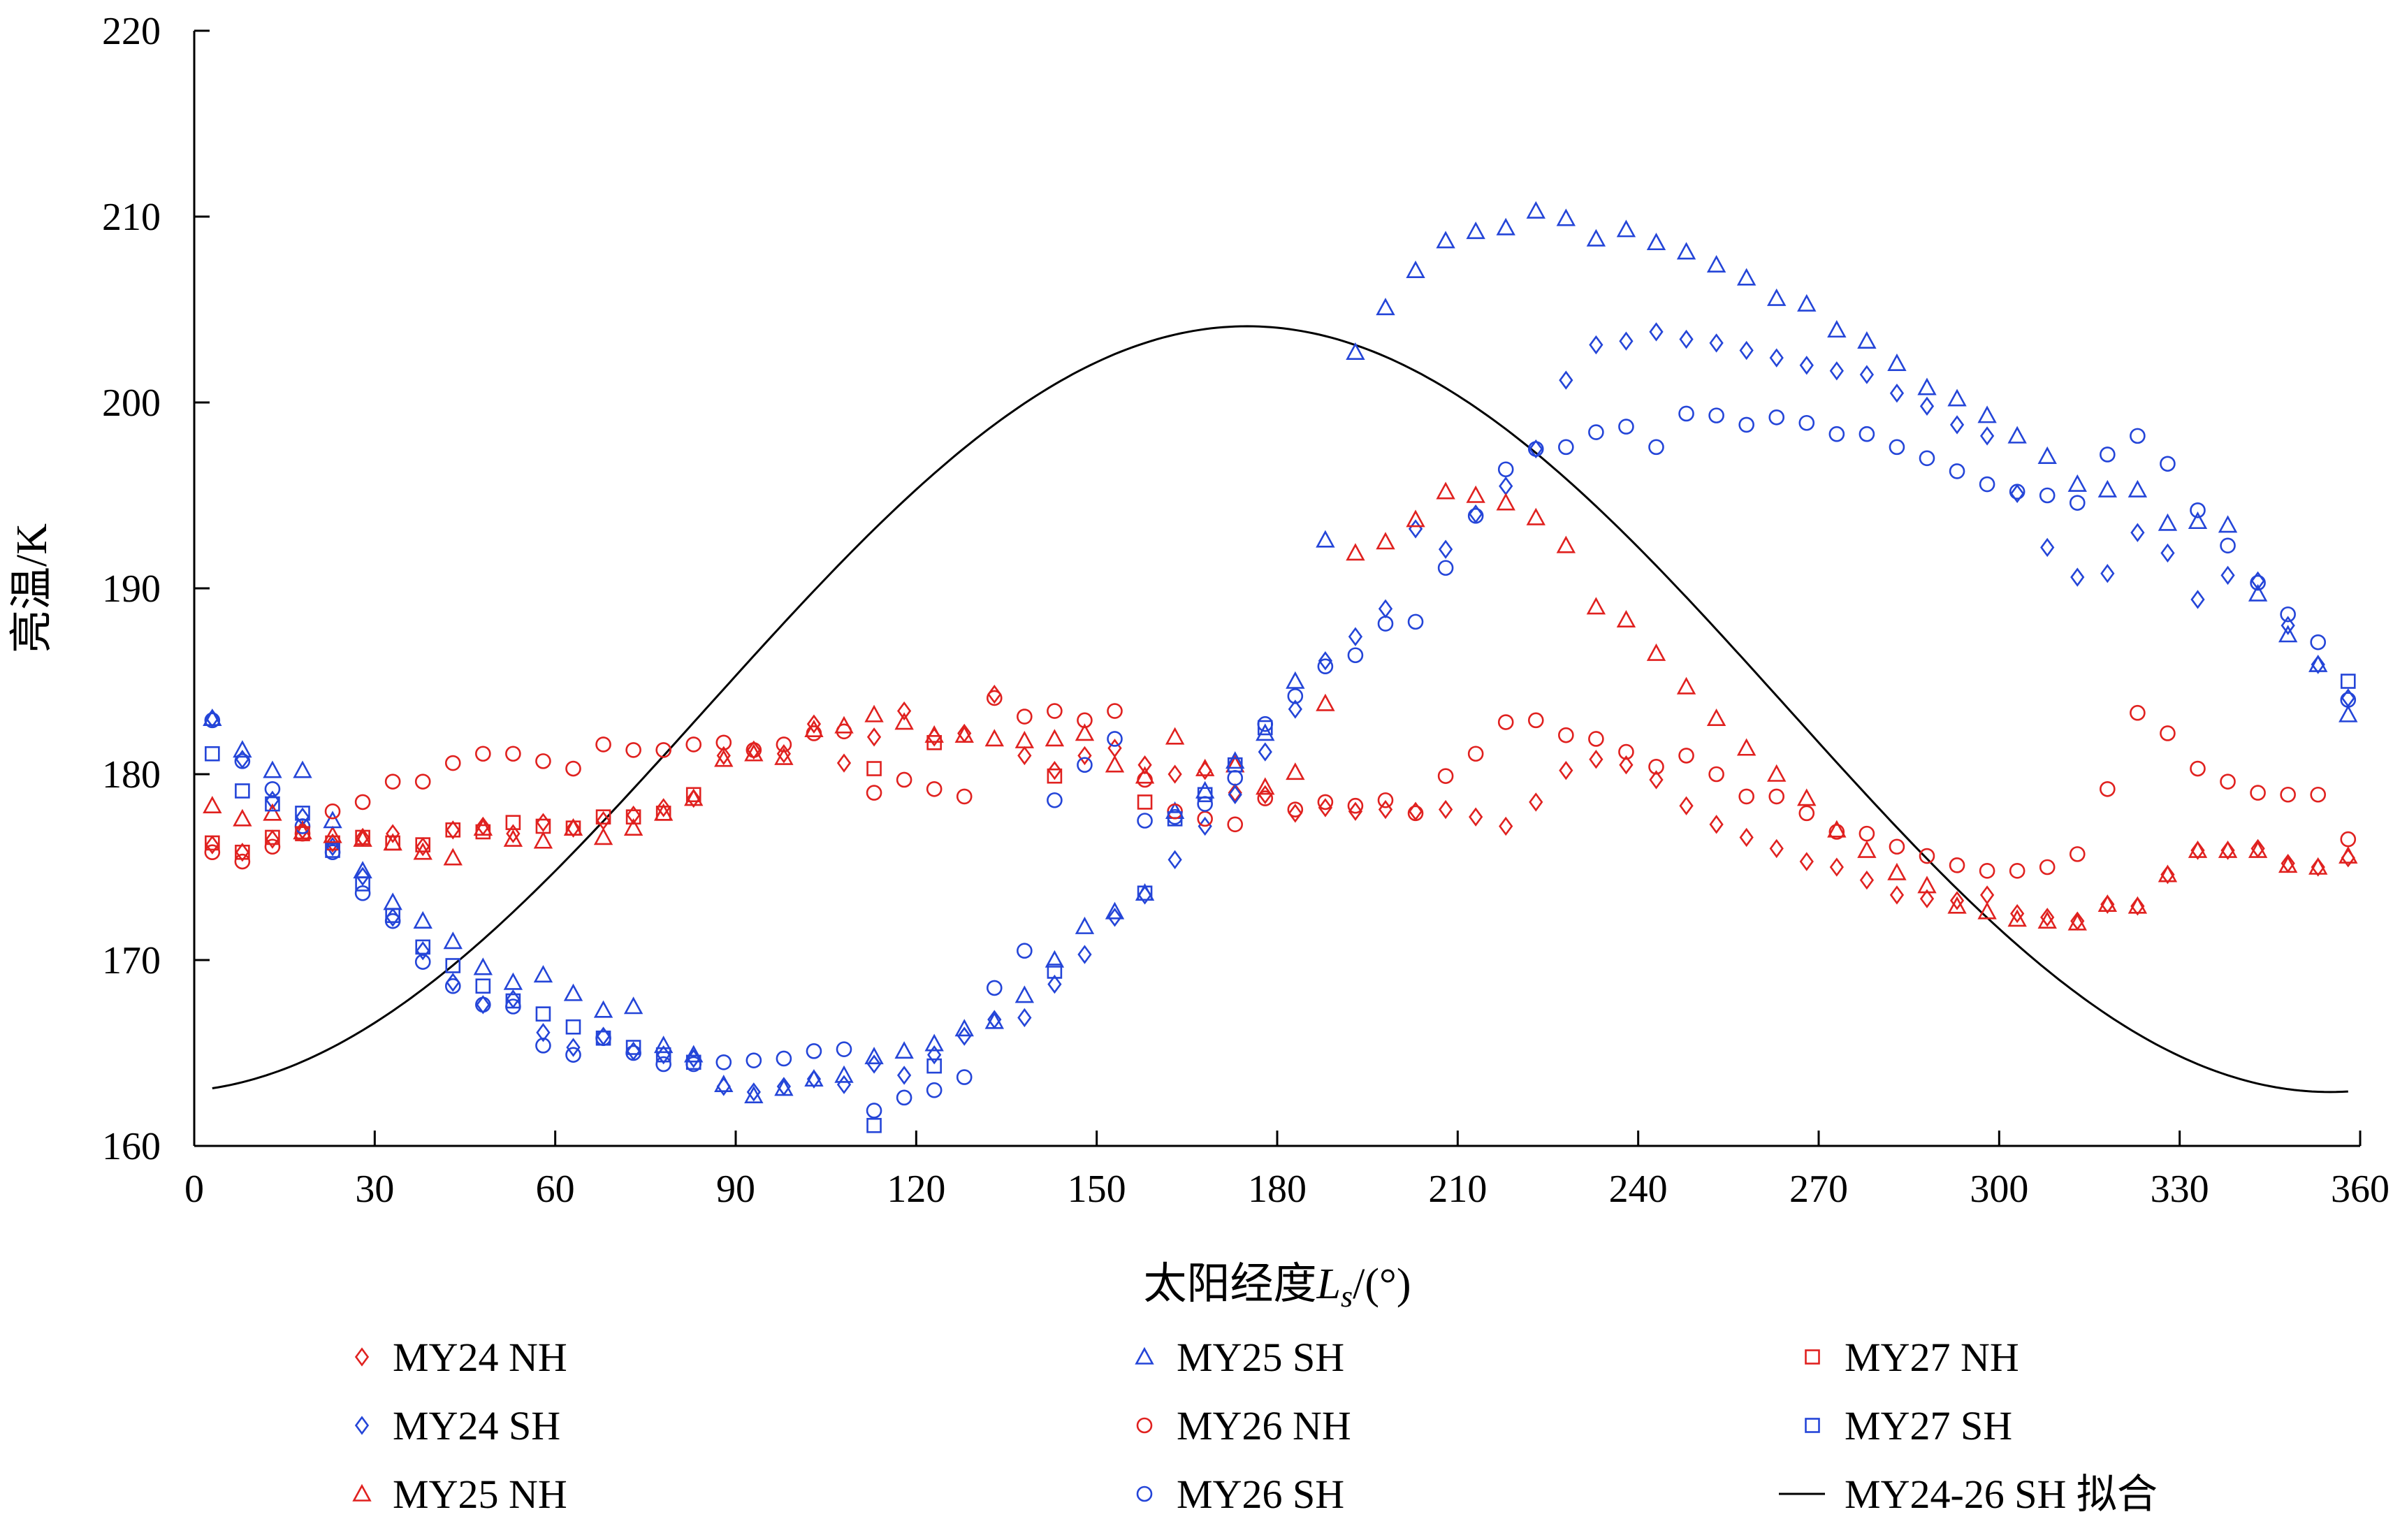  I want to click on x-tick-label: 180, so click(1277, 1189).